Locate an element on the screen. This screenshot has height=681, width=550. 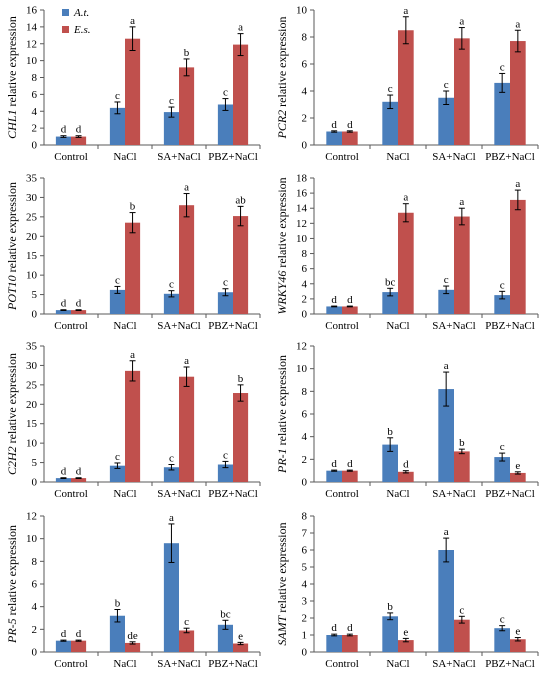
y-axis-label-gene: C2H2 is located at coordinates (12, 460).